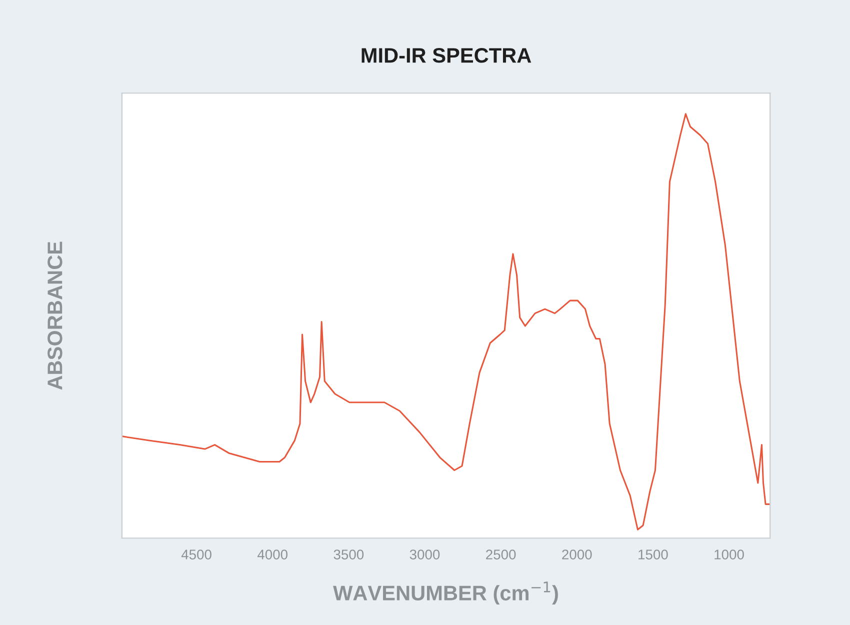 The height and width of the screenshot is (625, 850). Describe the element at coordinates (55, 316) in the screenshot. I see `y-axis-title: ABSORBANCE` at that location.